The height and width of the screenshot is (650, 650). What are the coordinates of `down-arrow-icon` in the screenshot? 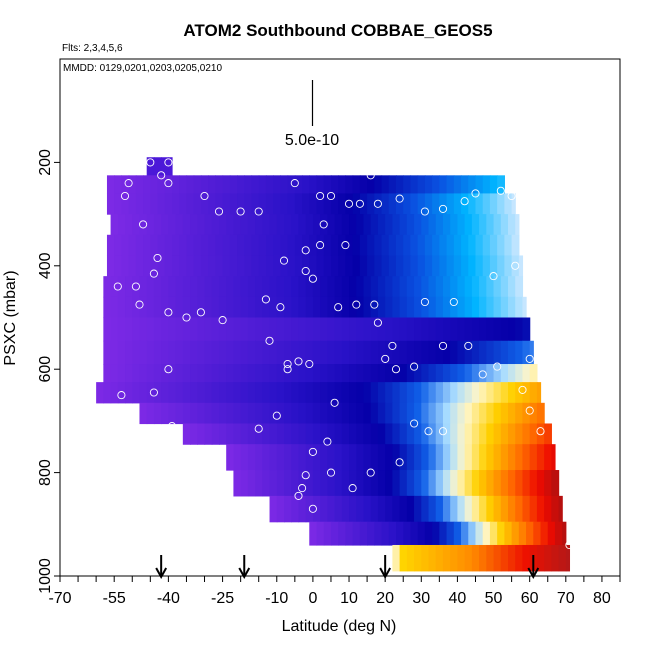 It's located at (385, 567).